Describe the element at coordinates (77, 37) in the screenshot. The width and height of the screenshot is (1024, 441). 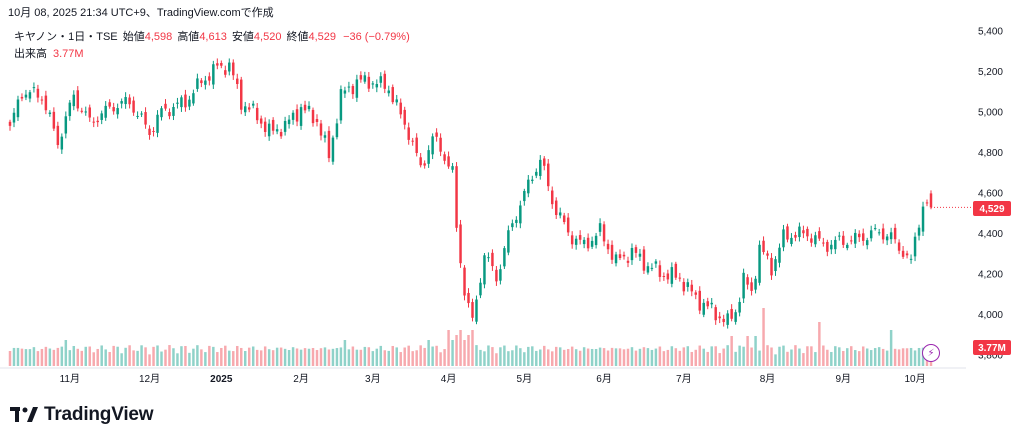
I see `interval: 1日` at that location.